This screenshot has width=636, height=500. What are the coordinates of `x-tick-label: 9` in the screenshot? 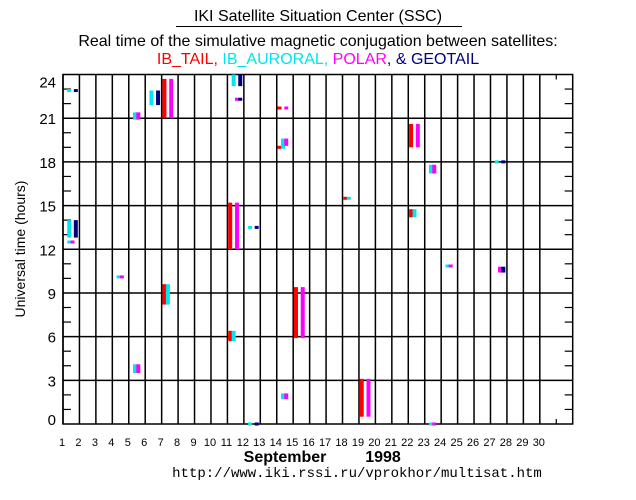 It's located at (193, 443).